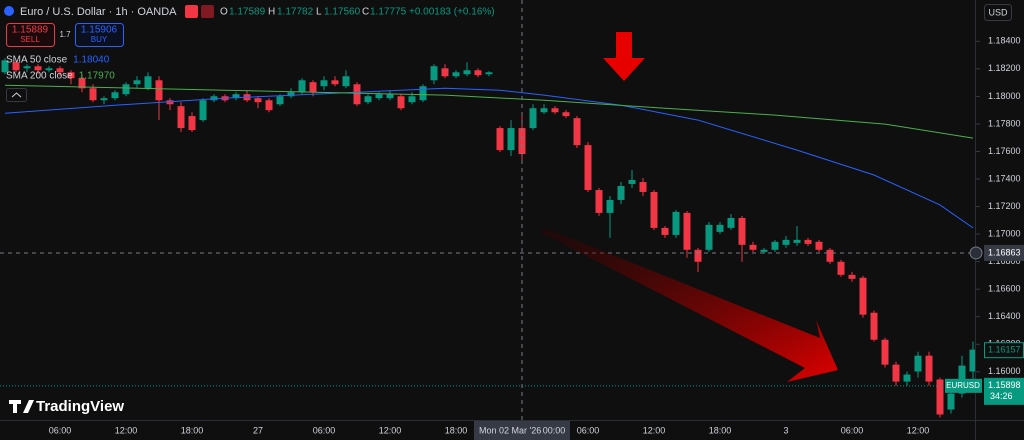  Describe the element at coordinates (1004, 371) in the screenshot. I see `y-tick-label: 1.16000` at that location.